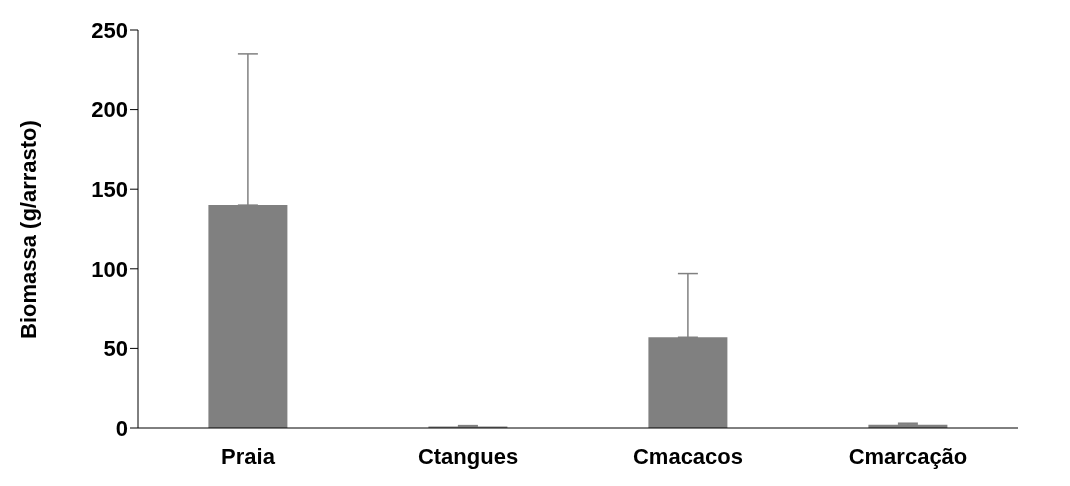 This screenshot has height=486, width=1070. I want to click on x-tick-label: Praia, so click(248, 456).